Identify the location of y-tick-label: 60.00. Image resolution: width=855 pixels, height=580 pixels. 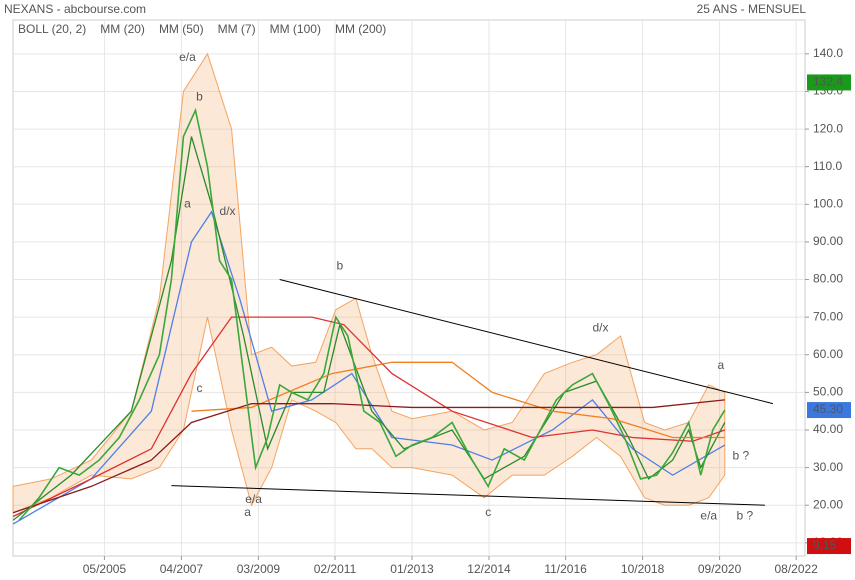
(828, 354).